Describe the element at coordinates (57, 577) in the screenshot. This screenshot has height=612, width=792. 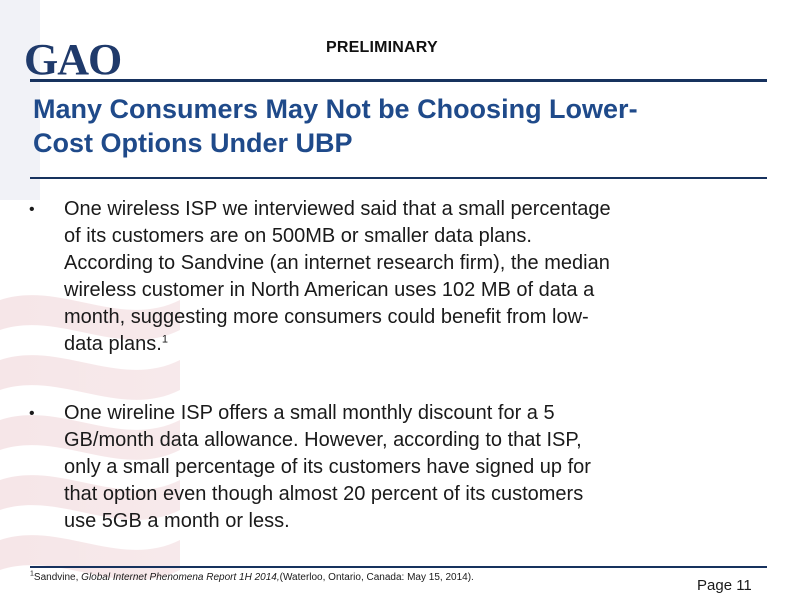
I see `footnote-prefix: Sandvine,` at that location.